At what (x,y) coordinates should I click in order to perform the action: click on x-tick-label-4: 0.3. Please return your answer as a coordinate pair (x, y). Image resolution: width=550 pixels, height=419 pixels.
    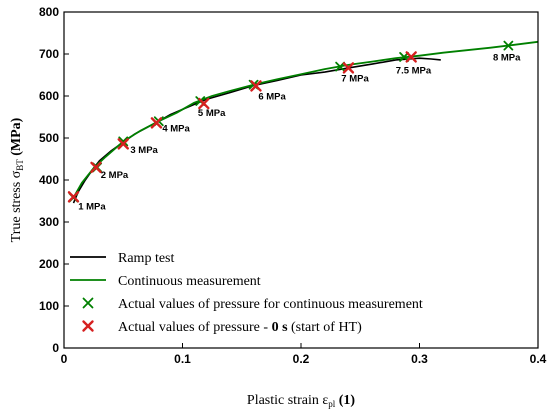
    Looking at the image, I should click on (419, 359).